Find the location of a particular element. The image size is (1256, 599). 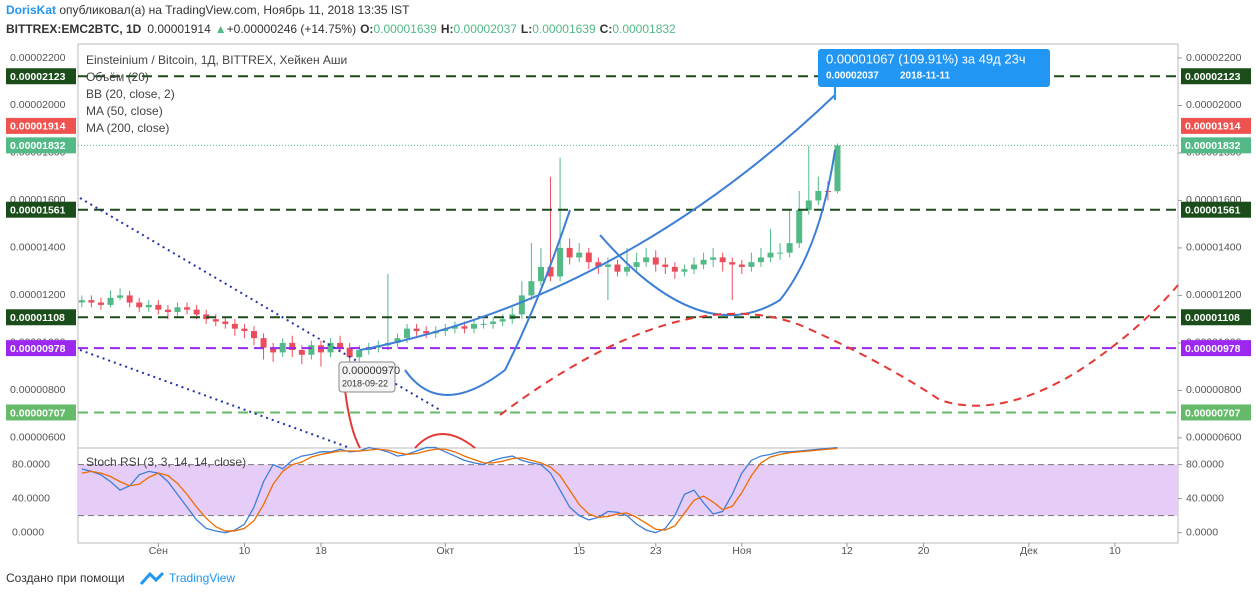

x-tick-label: 23 is located at coordinates (656, 551).